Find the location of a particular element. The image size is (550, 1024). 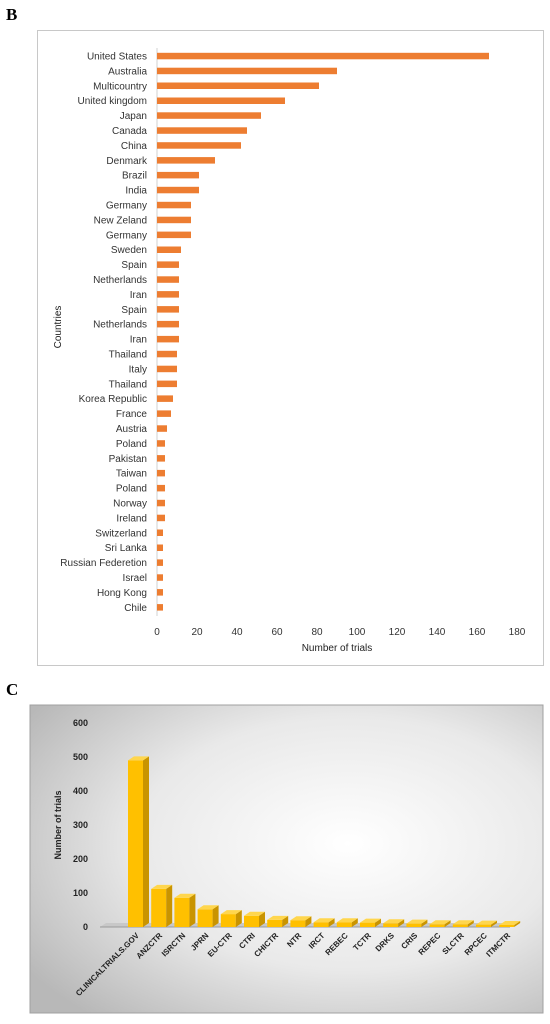

chart-b-category-label: Canada is located at coordinates (129, 131).